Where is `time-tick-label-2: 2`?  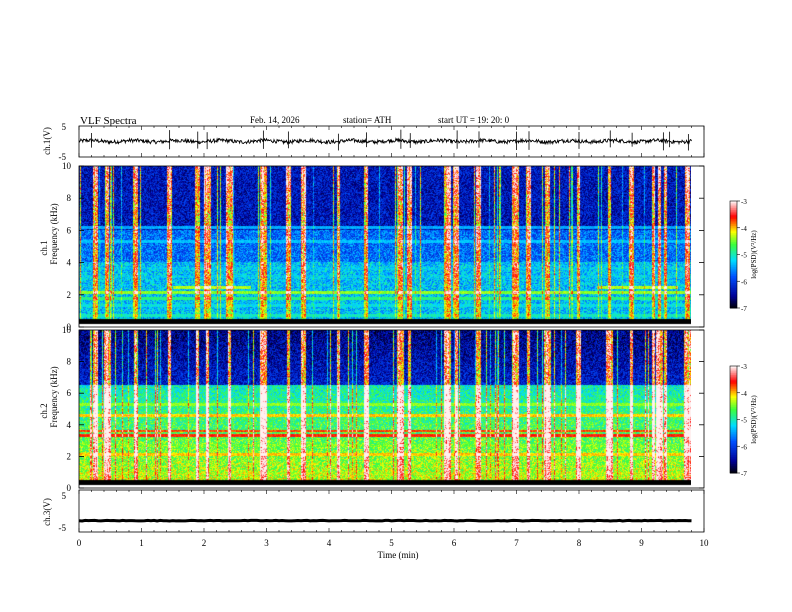
time-tick-label-2: 2 is located at coordinates (204, 543).